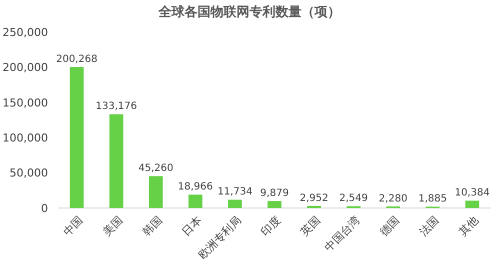 The height and width of the screenshot is (272, 499). I want to click on data-label: 10,384, so click(472, 193).